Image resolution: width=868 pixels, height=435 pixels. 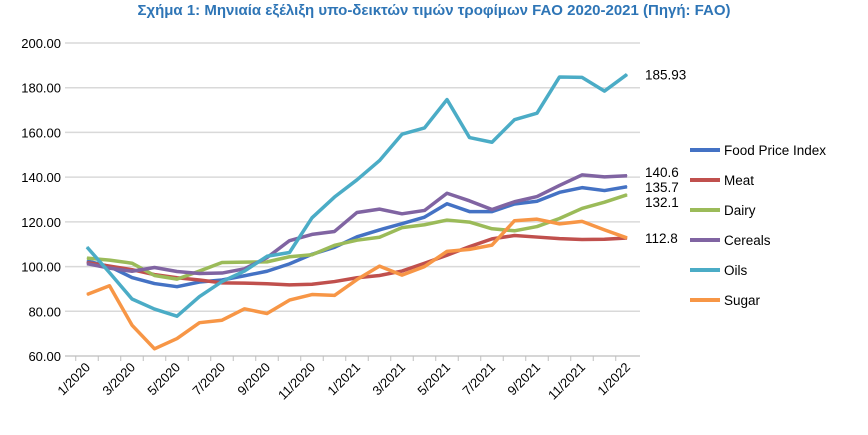 I want to click on end-value-label: 140.6, so click(x=662, y=172).